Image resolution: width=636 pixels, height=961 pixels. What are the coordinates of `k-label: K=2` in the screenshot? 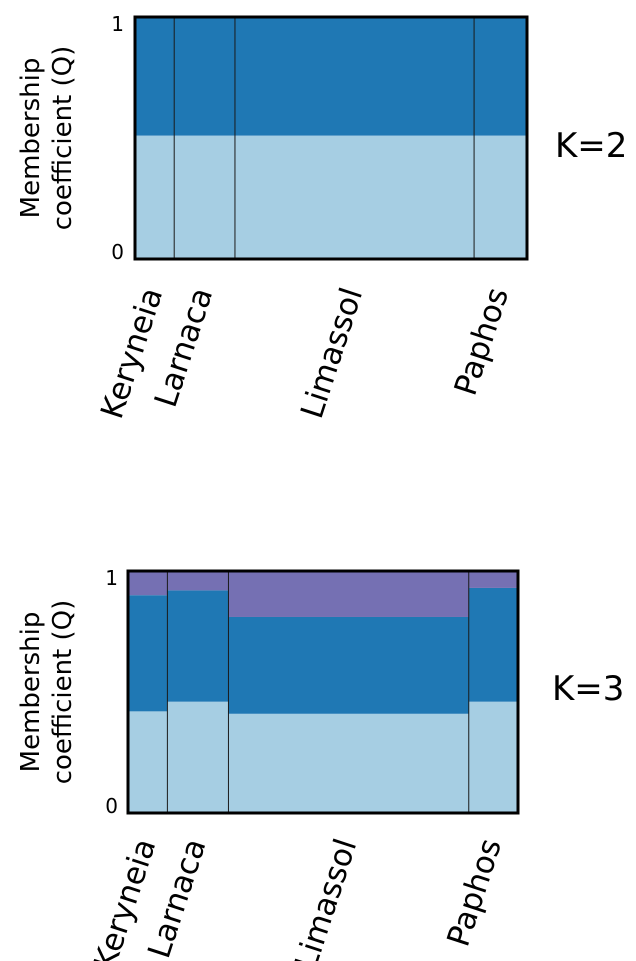 It's located at (591, 146).